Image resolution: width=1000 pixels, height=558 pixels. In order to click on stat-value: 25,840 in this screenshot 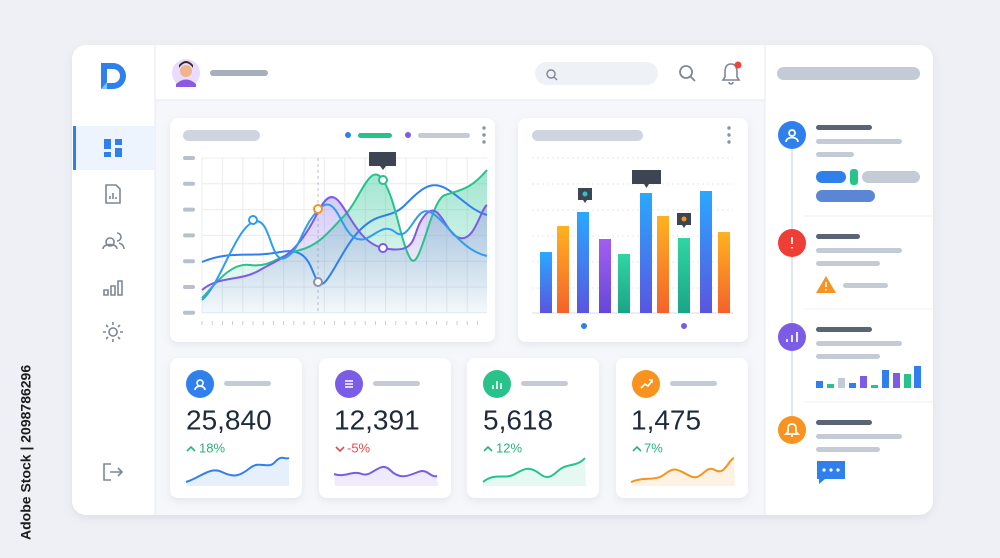, I will do `click(229, 419)`.